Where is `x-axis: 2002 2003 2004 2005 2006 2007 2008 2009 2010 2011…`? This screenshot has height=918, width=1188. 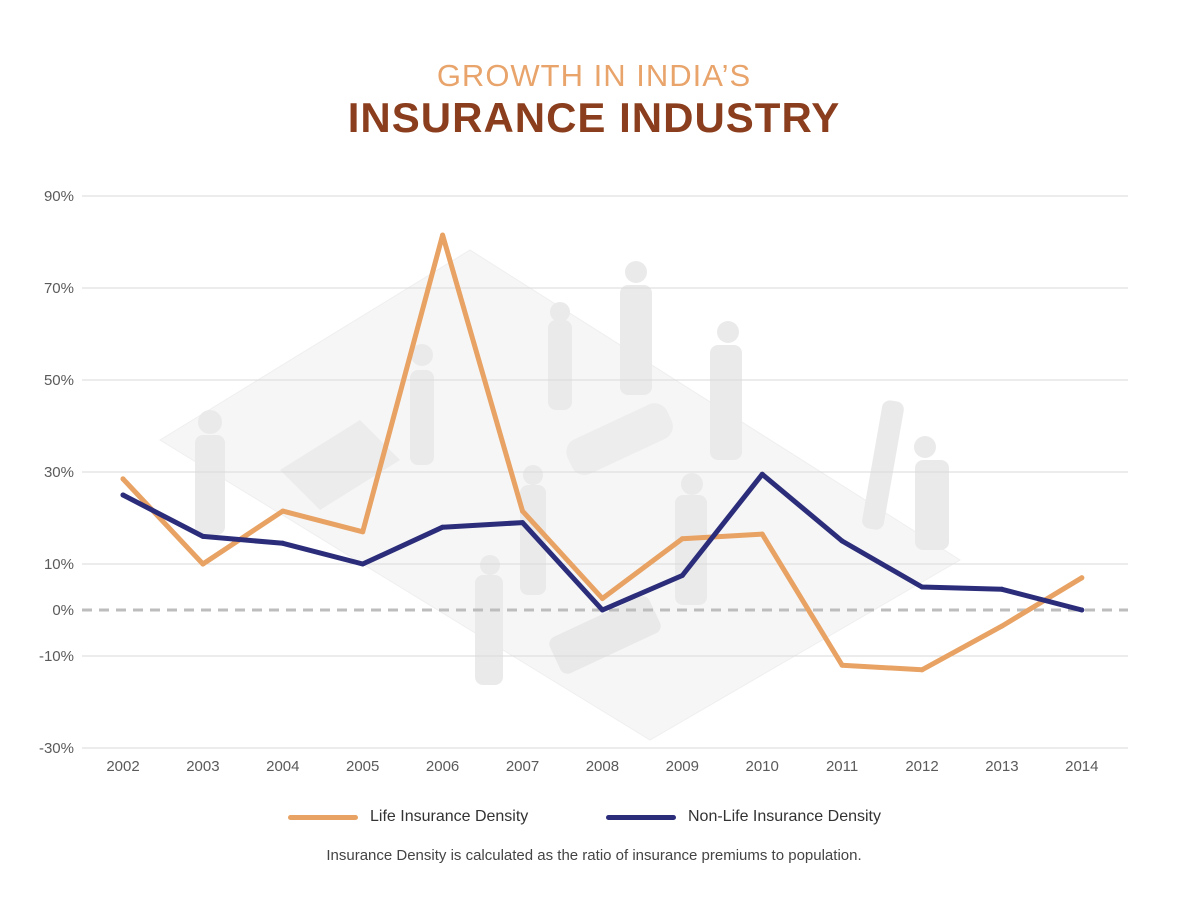
x-axis: 2002 2003 2004 2005 2006 2007 2008 2009 2010 2011… is located at coordinates (602, 766).